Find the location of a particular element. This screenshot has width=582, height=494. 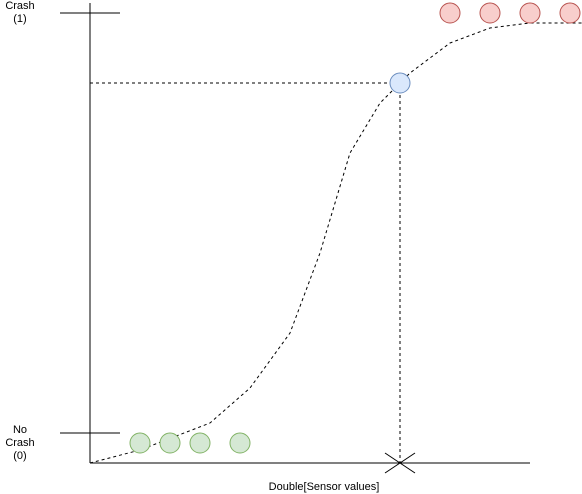

crash-label-line2: (1) is located at coordinates (20, 19).